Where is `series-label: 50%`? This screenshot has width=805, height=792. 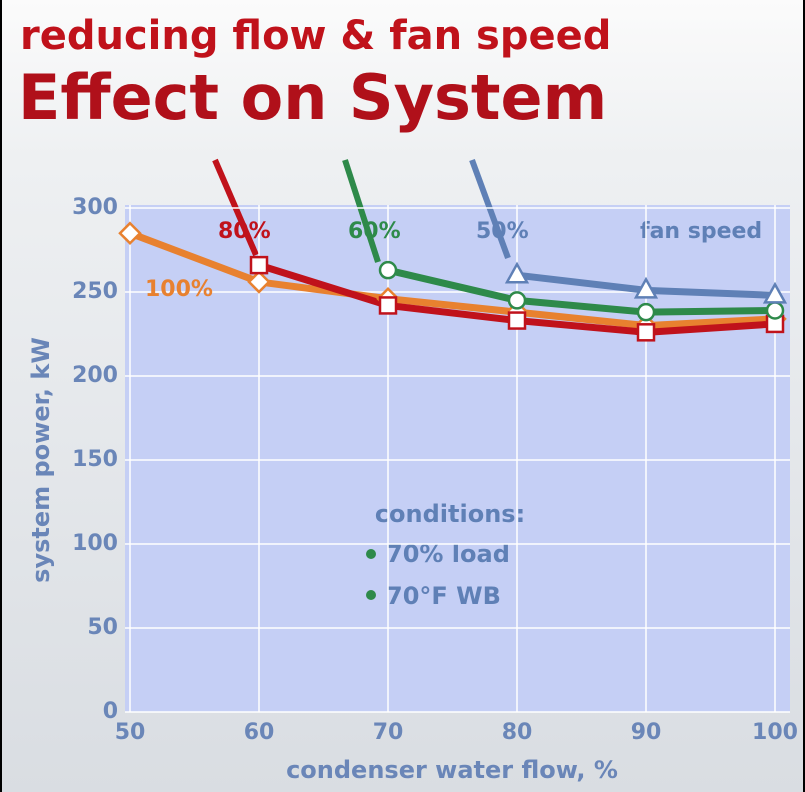 series-label: 50% is located at coordinates (502, 231).